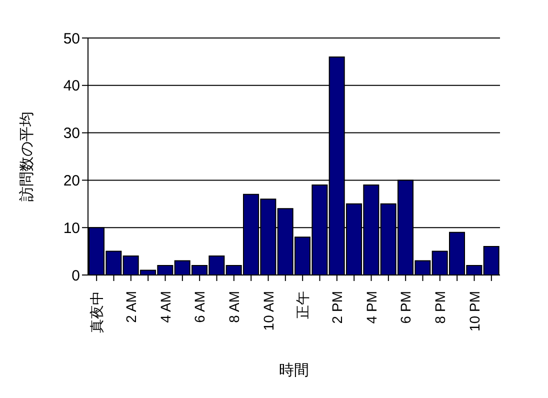  What do you see at coordinates (71, 133) in the screenshot?
I see `y-tick-label: 30` at bounding box center [71, 133].